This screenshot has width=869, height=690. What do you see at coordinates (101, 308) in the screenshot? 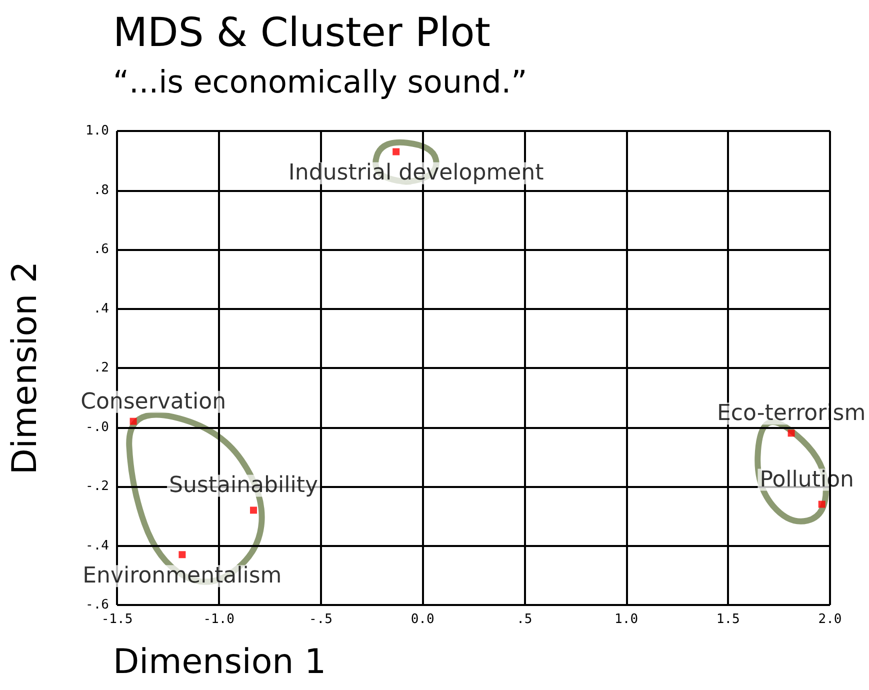
I see `y-tick-label: .4` at bounding box center [101, 308].